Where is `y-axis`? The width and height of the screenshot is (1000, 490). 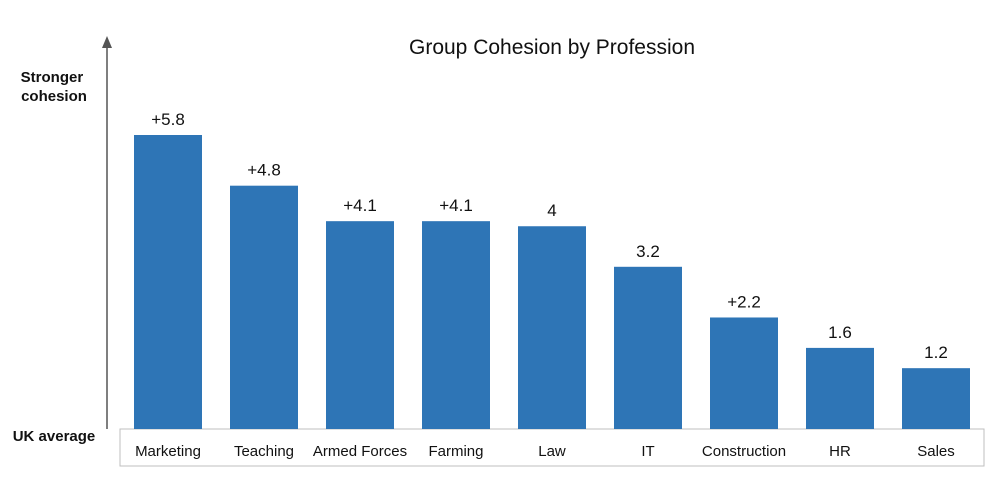
y-axis is located at coordinates (107, 232).